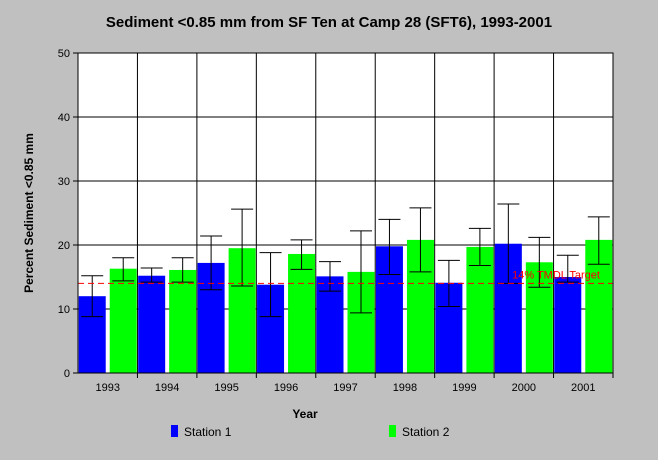 Image resolution: width=658 pixels, height=460 pixels. What do you see at coordinates (123, 320) in the screenshot?
I see `bar-station-2-1993` at bounding box center [123, 320].